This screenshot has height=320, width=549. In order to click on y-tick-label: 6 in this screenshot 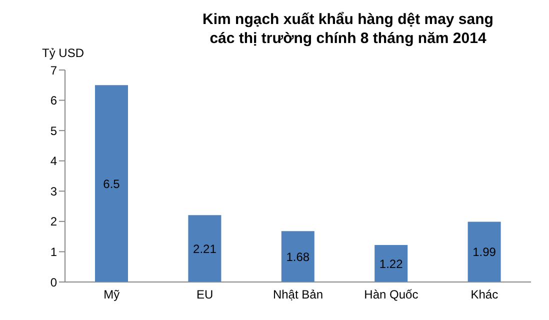, I will do `click(54, 101)`.